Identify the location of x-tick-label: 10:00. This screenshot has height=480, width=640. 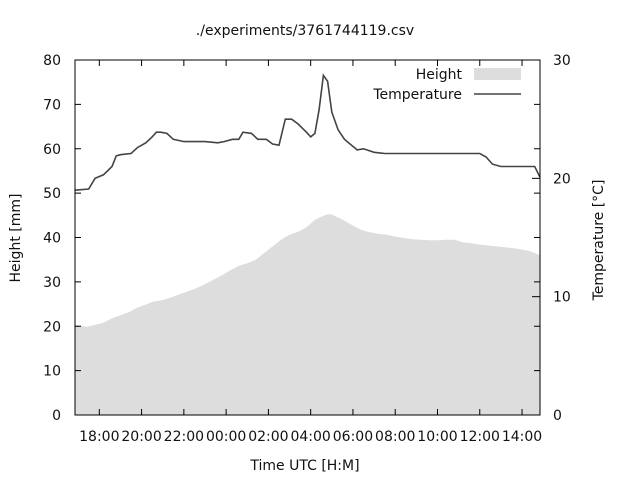
(437, 437).